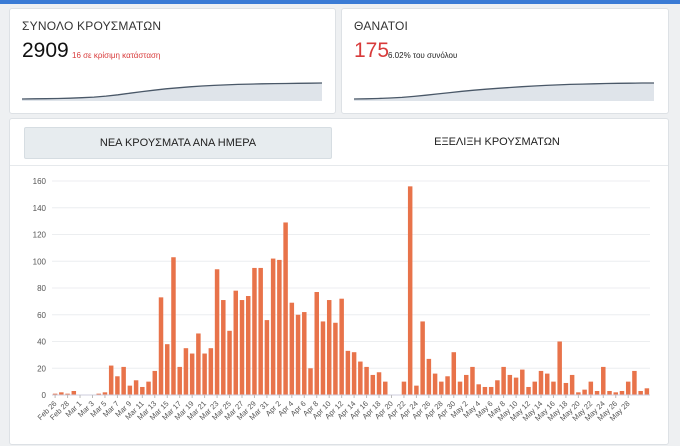 The width and height of the screenshot is (680, 446). What do you see at coordinates (381, 26) in the screenshot?
I see `deaths-title: ΘΑΝΑΤΟΙ` at bounding box center [381, 26].